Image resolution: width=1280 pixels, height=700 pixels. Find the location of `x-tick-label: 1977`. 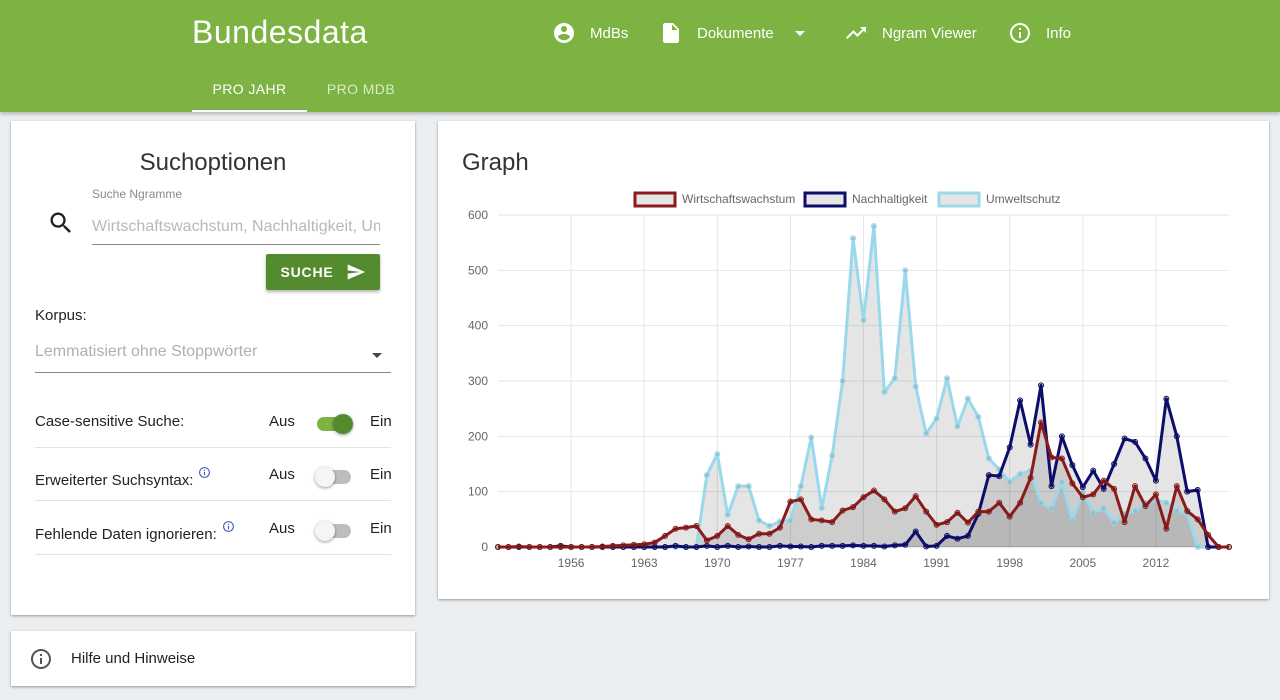

x-tick-label: 1977 is located at coordinates (790, 563).